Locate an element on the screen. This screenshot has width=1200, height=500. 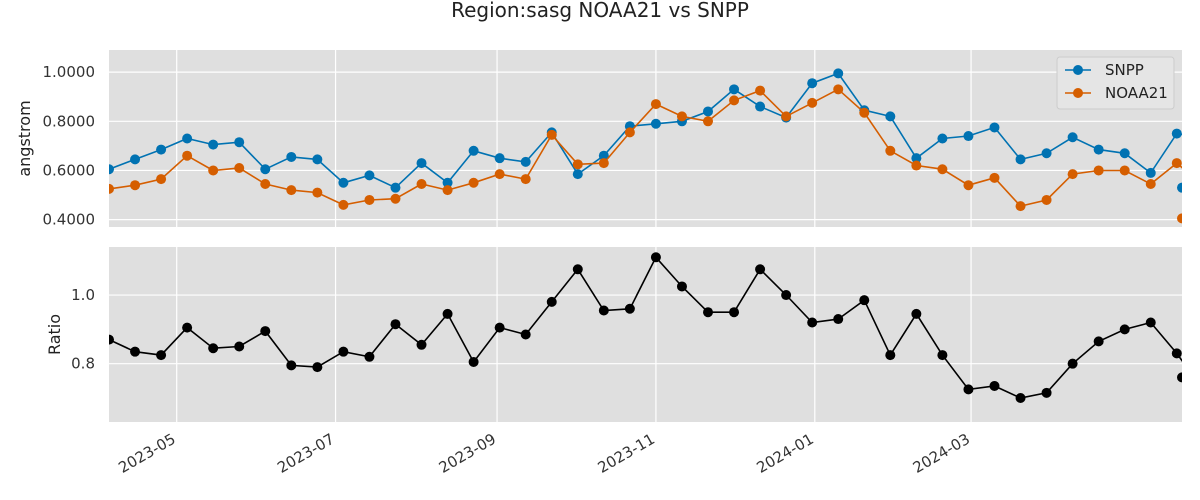
x-tick-label: 2024-03 is located at coordinates (941, 453).